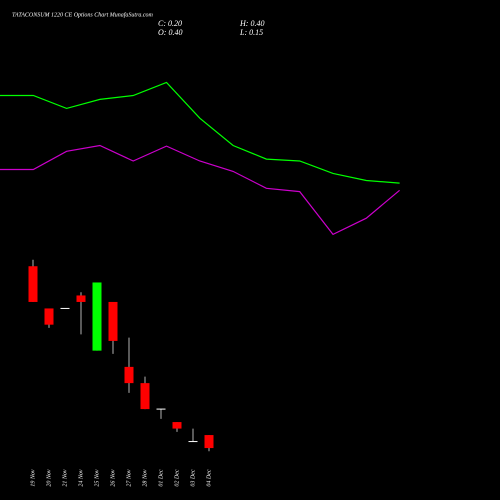 The height and width of the screenshot is (500, 500). Describe the element at coordinates (113, 478) in the screenshot. I see `x-tick-label: 26 Nov` at that location.